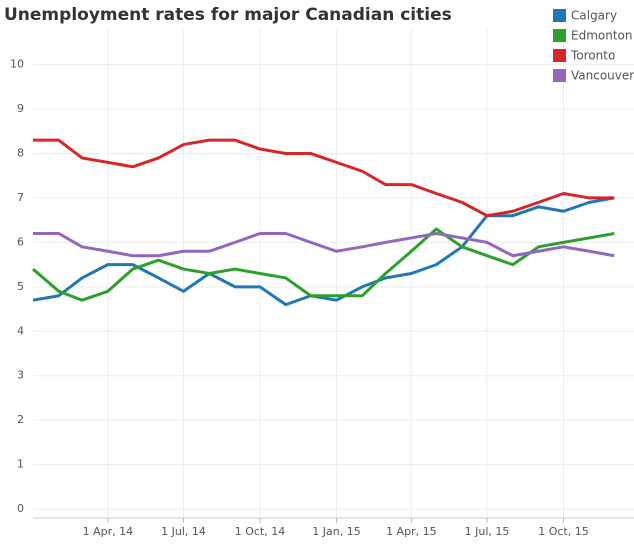  I want to click on x-tick-label: 1 Apr, 15, so click(411, 531).